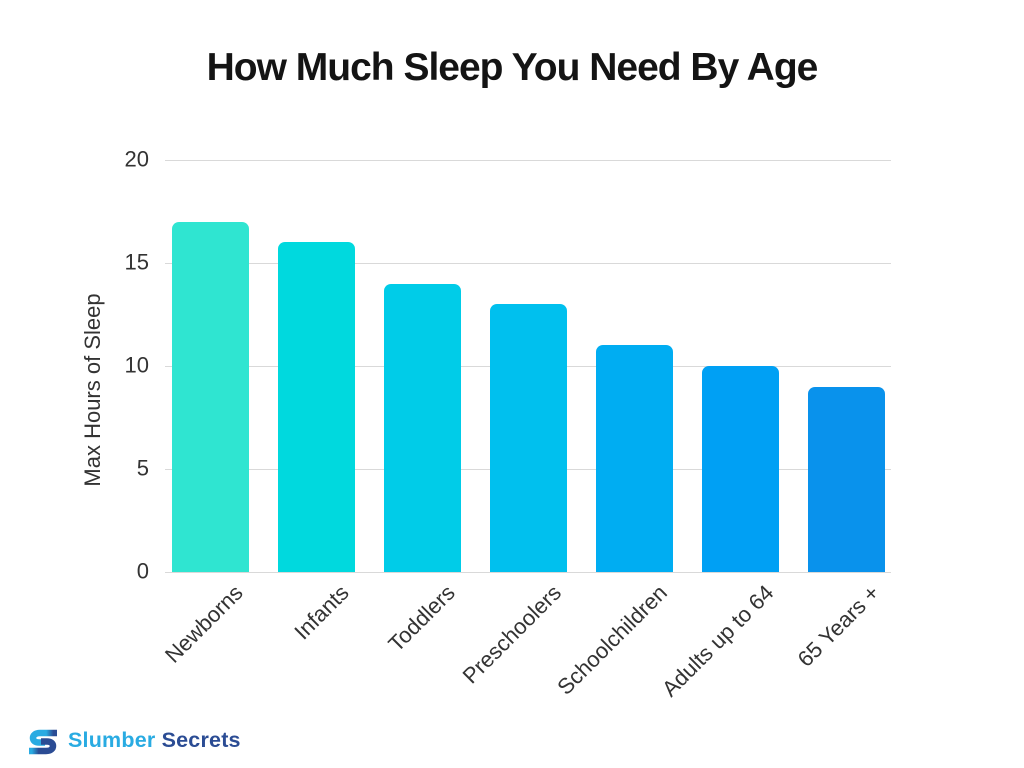  What do you see at coordinates (422, 618) in the screenshot?
I see `x-label-toddlers: Toddlers` at bounding box center [422, 618].